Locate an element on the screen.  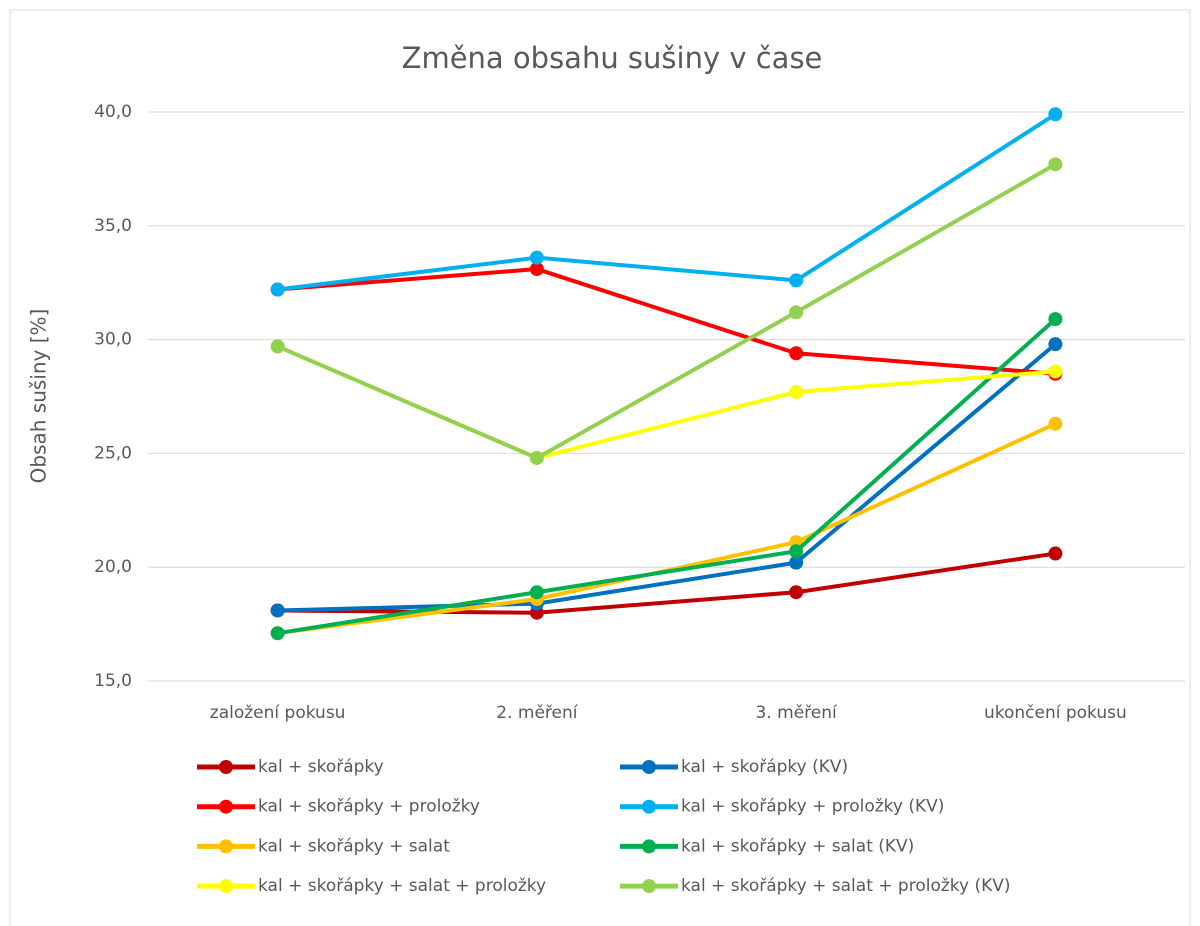
legend-label: kal + skořápky + proložky (KV) is located at coordinates (812, 807).